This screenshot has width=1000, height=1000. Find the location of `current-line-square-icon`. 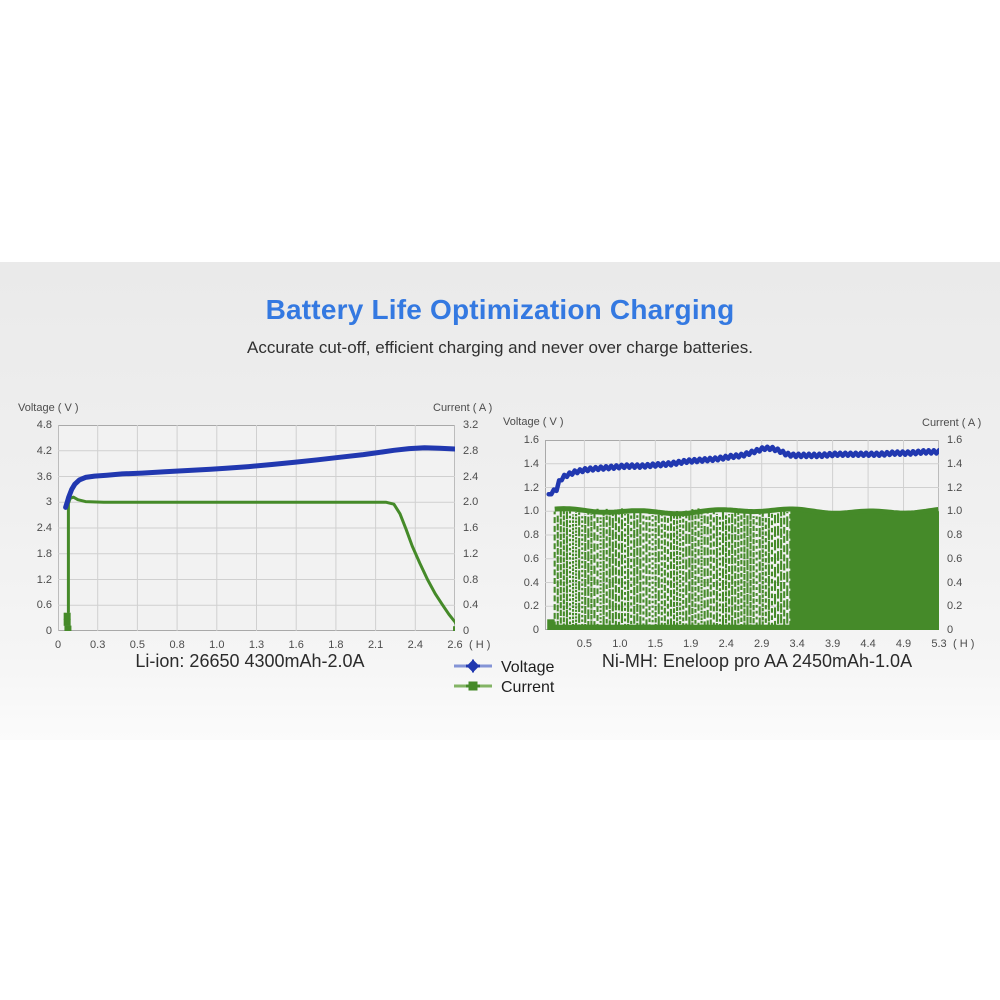

current-line-square-icon is located at coordinates (473, 688).